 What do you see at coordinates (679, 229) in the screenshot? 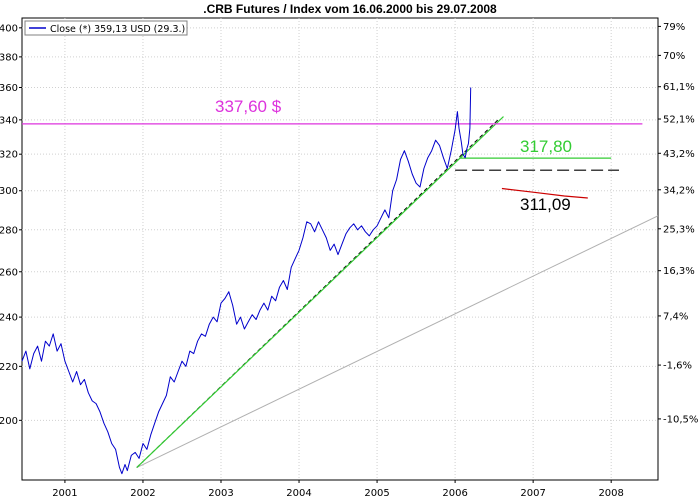
I see `y-tick-label-right: 25,3%` at bounding box center [679, 229].